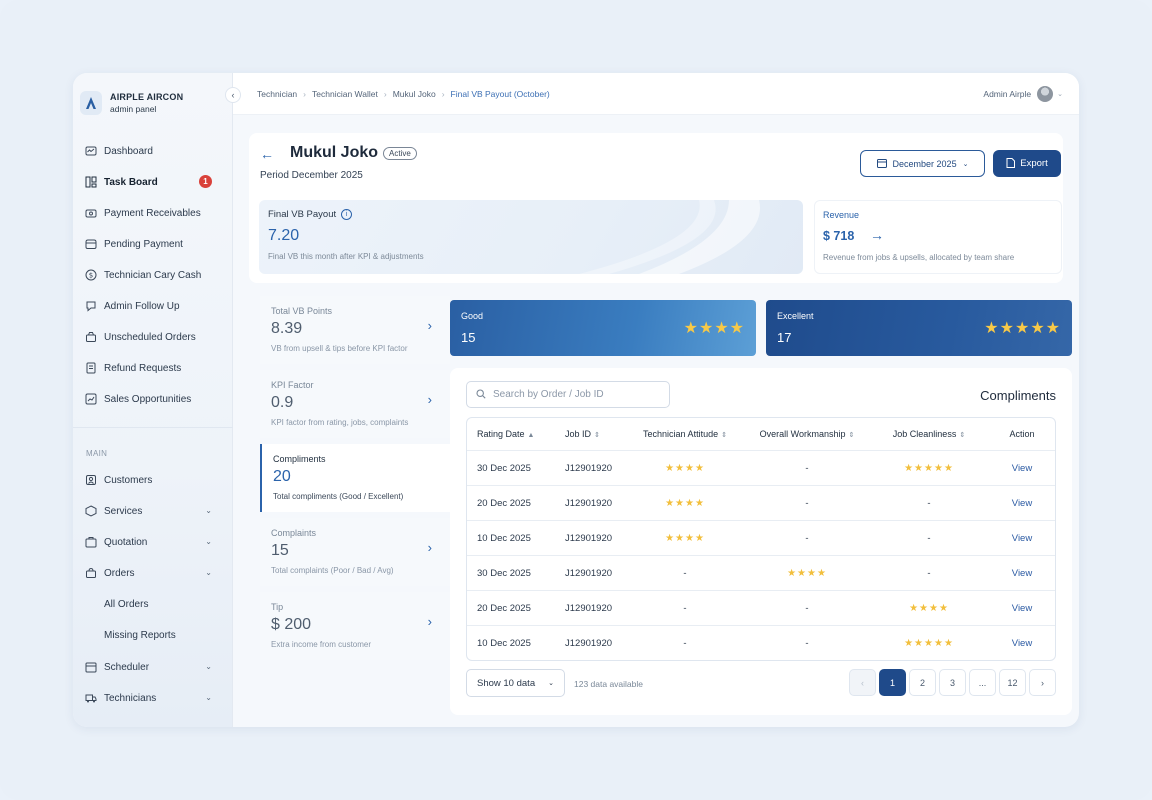 The image size is (1152, 800). I want to click on follow-up-icon, so click(90, 306).